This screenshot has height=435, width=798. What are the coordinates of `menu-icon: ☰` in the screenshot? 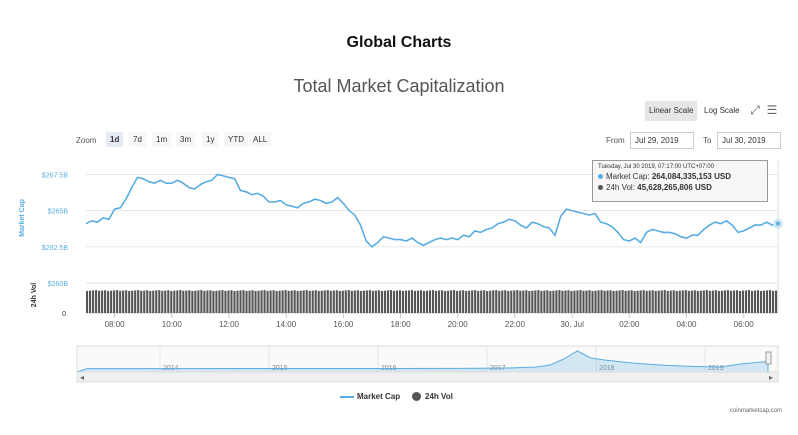 It's located at (772, 110).